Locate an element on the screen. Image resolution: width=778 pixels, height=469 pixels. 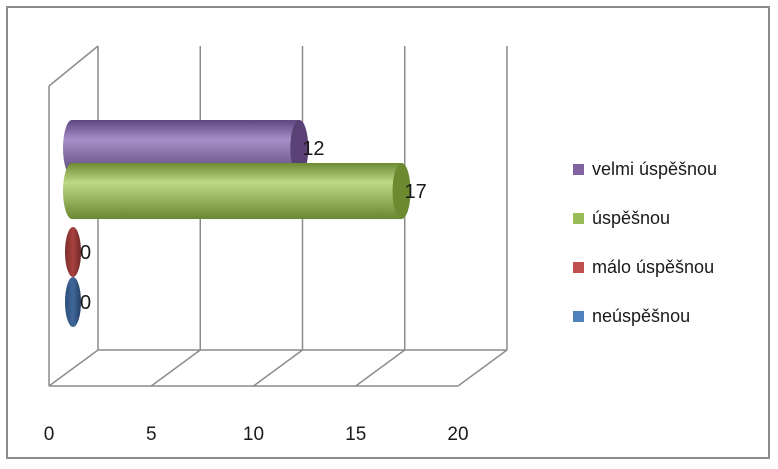
legend-item: velmi úspěšnou is located at coordinates (645, 169).